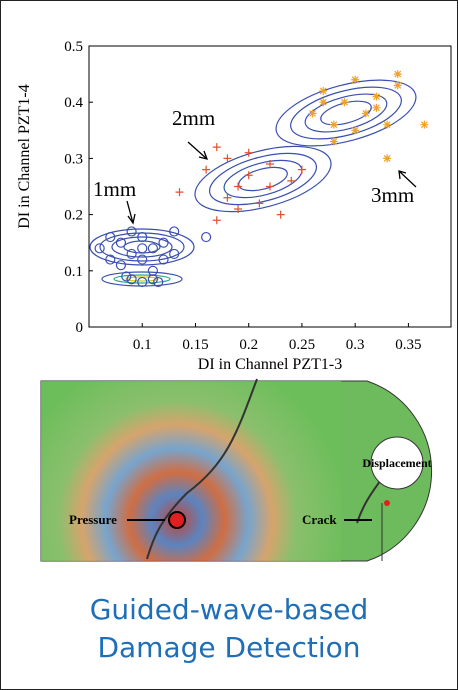 Image resolution: width=458 pixels, height=690 pixels. Describe the element at coordinates (193, 118) in the screenshot. I see `annotation: 2mm` at that location.